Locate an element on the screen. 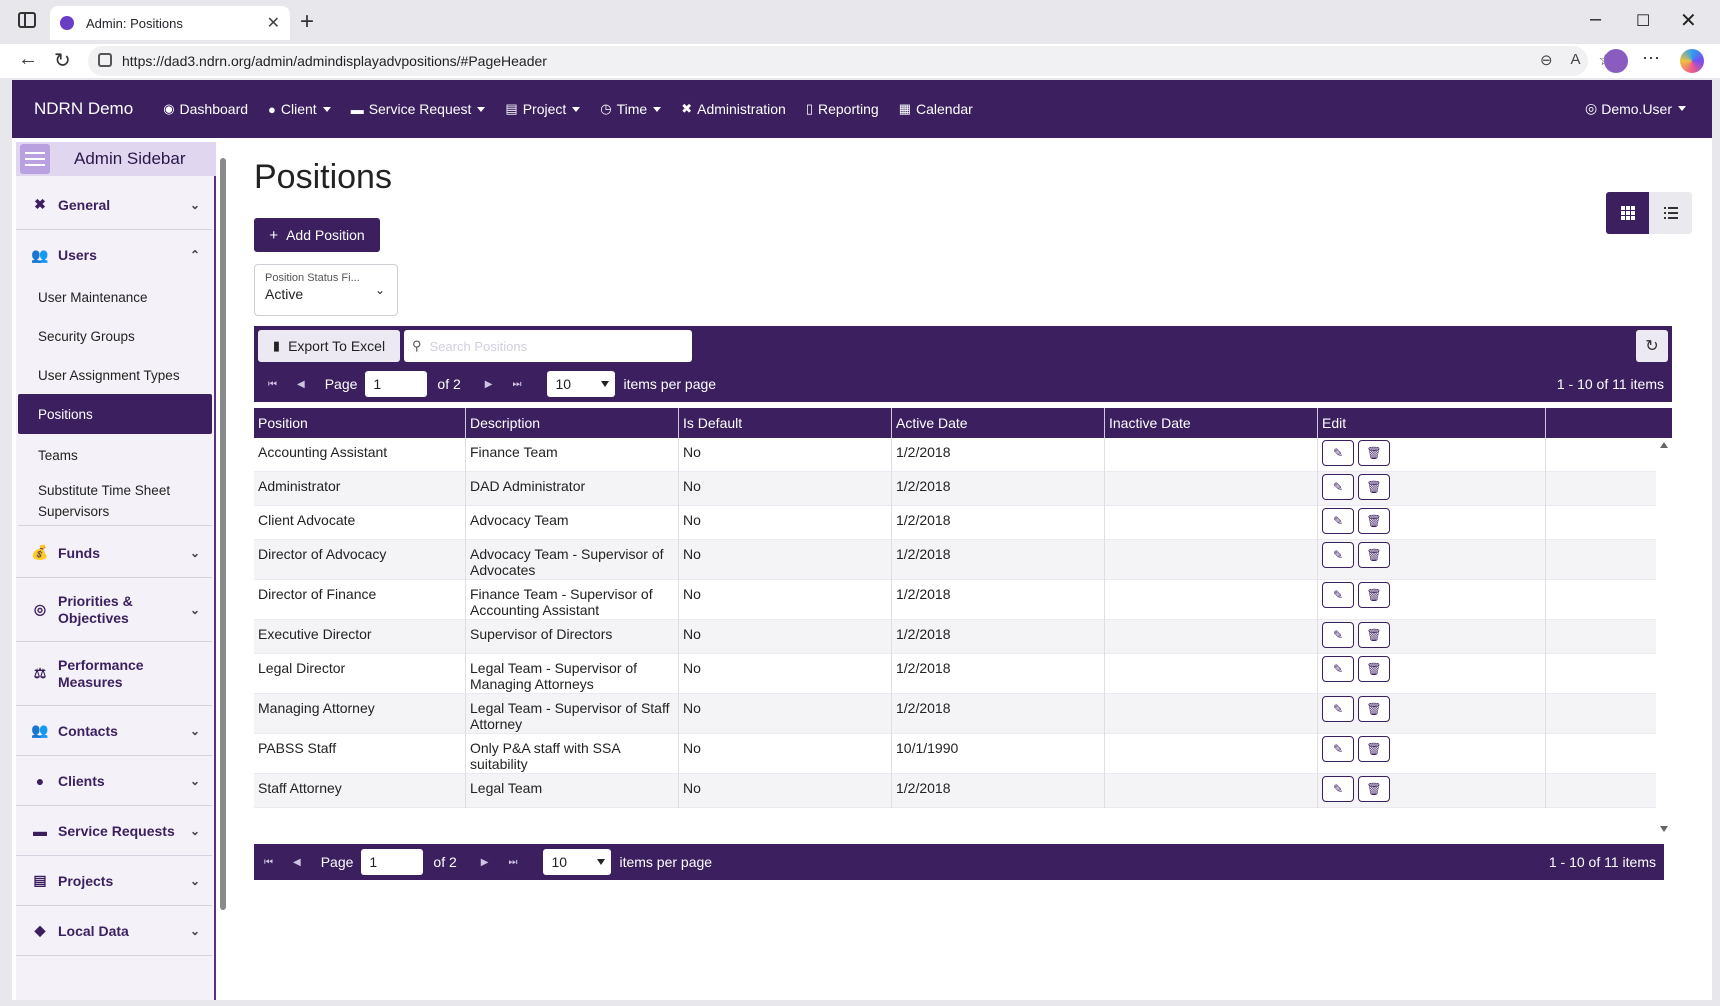 This screenshot has width=1720, height=1006. sidebar-group-users: 👥 Users ⌃ is located at coordinates (114, 255).